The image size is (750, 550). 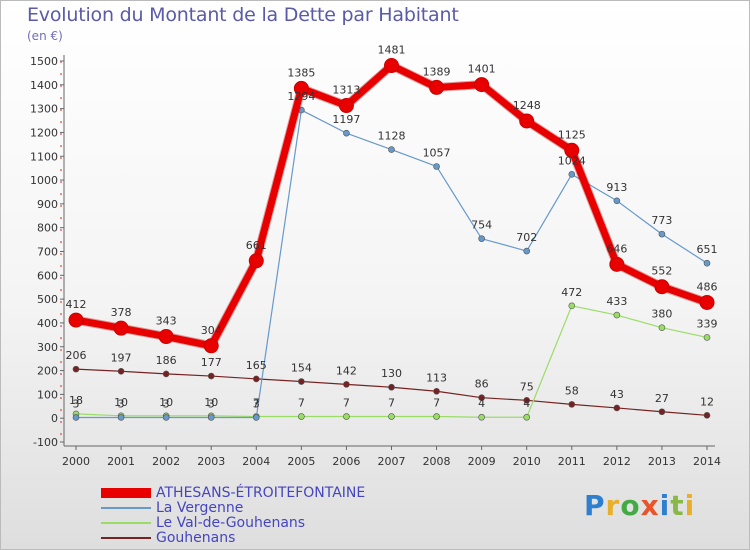 What do you see at coordinates (76, 461) in the screenshot?
I see `x-tick-label: 2000` at bounding box center [76, 461].